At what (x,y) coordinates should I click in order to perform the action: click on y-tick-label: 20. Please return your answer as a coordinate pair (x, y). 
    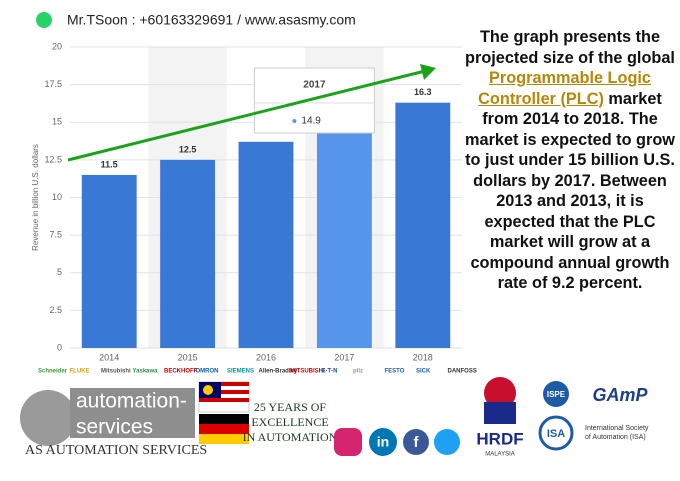
    Looking at the image, I should click on (57, 46).